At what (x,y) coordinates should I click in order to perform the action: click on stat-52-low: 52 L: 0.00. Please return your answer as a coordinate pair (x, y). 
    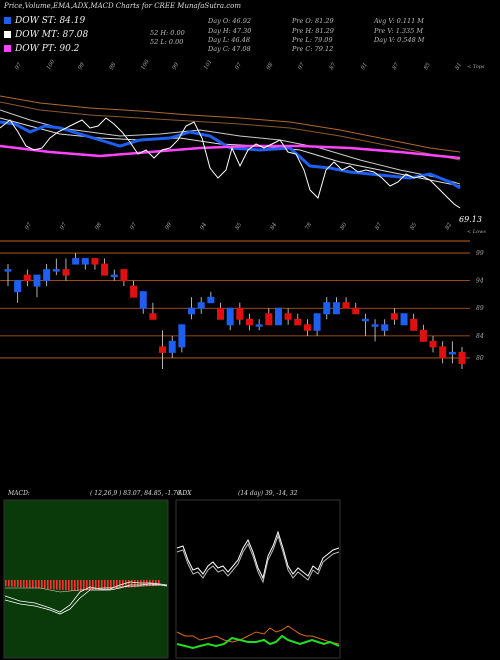
    Looking at the image, I should click on (167, 42).